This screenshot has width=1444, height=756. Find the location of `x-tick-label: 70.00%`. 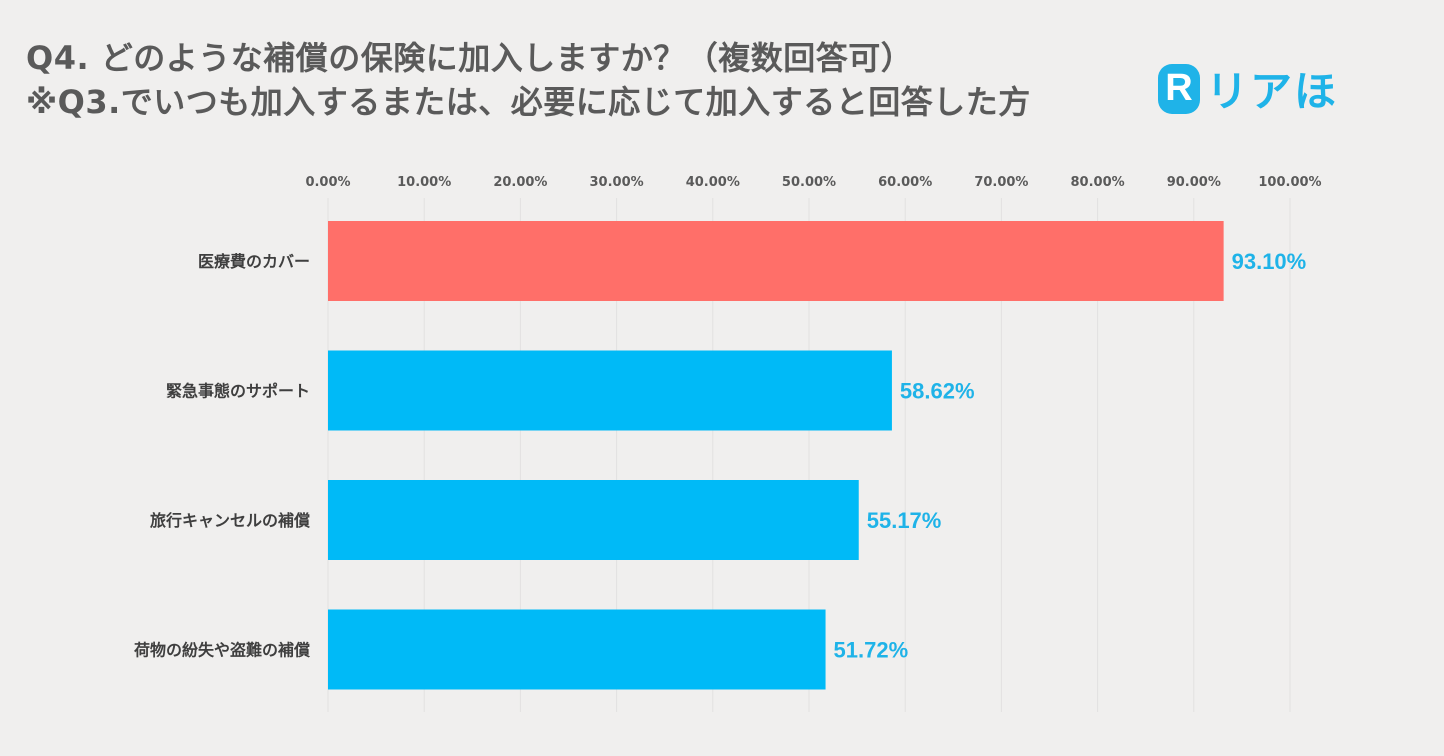

x-tick-label: 70.00% is located at coordinates (1001, 182).